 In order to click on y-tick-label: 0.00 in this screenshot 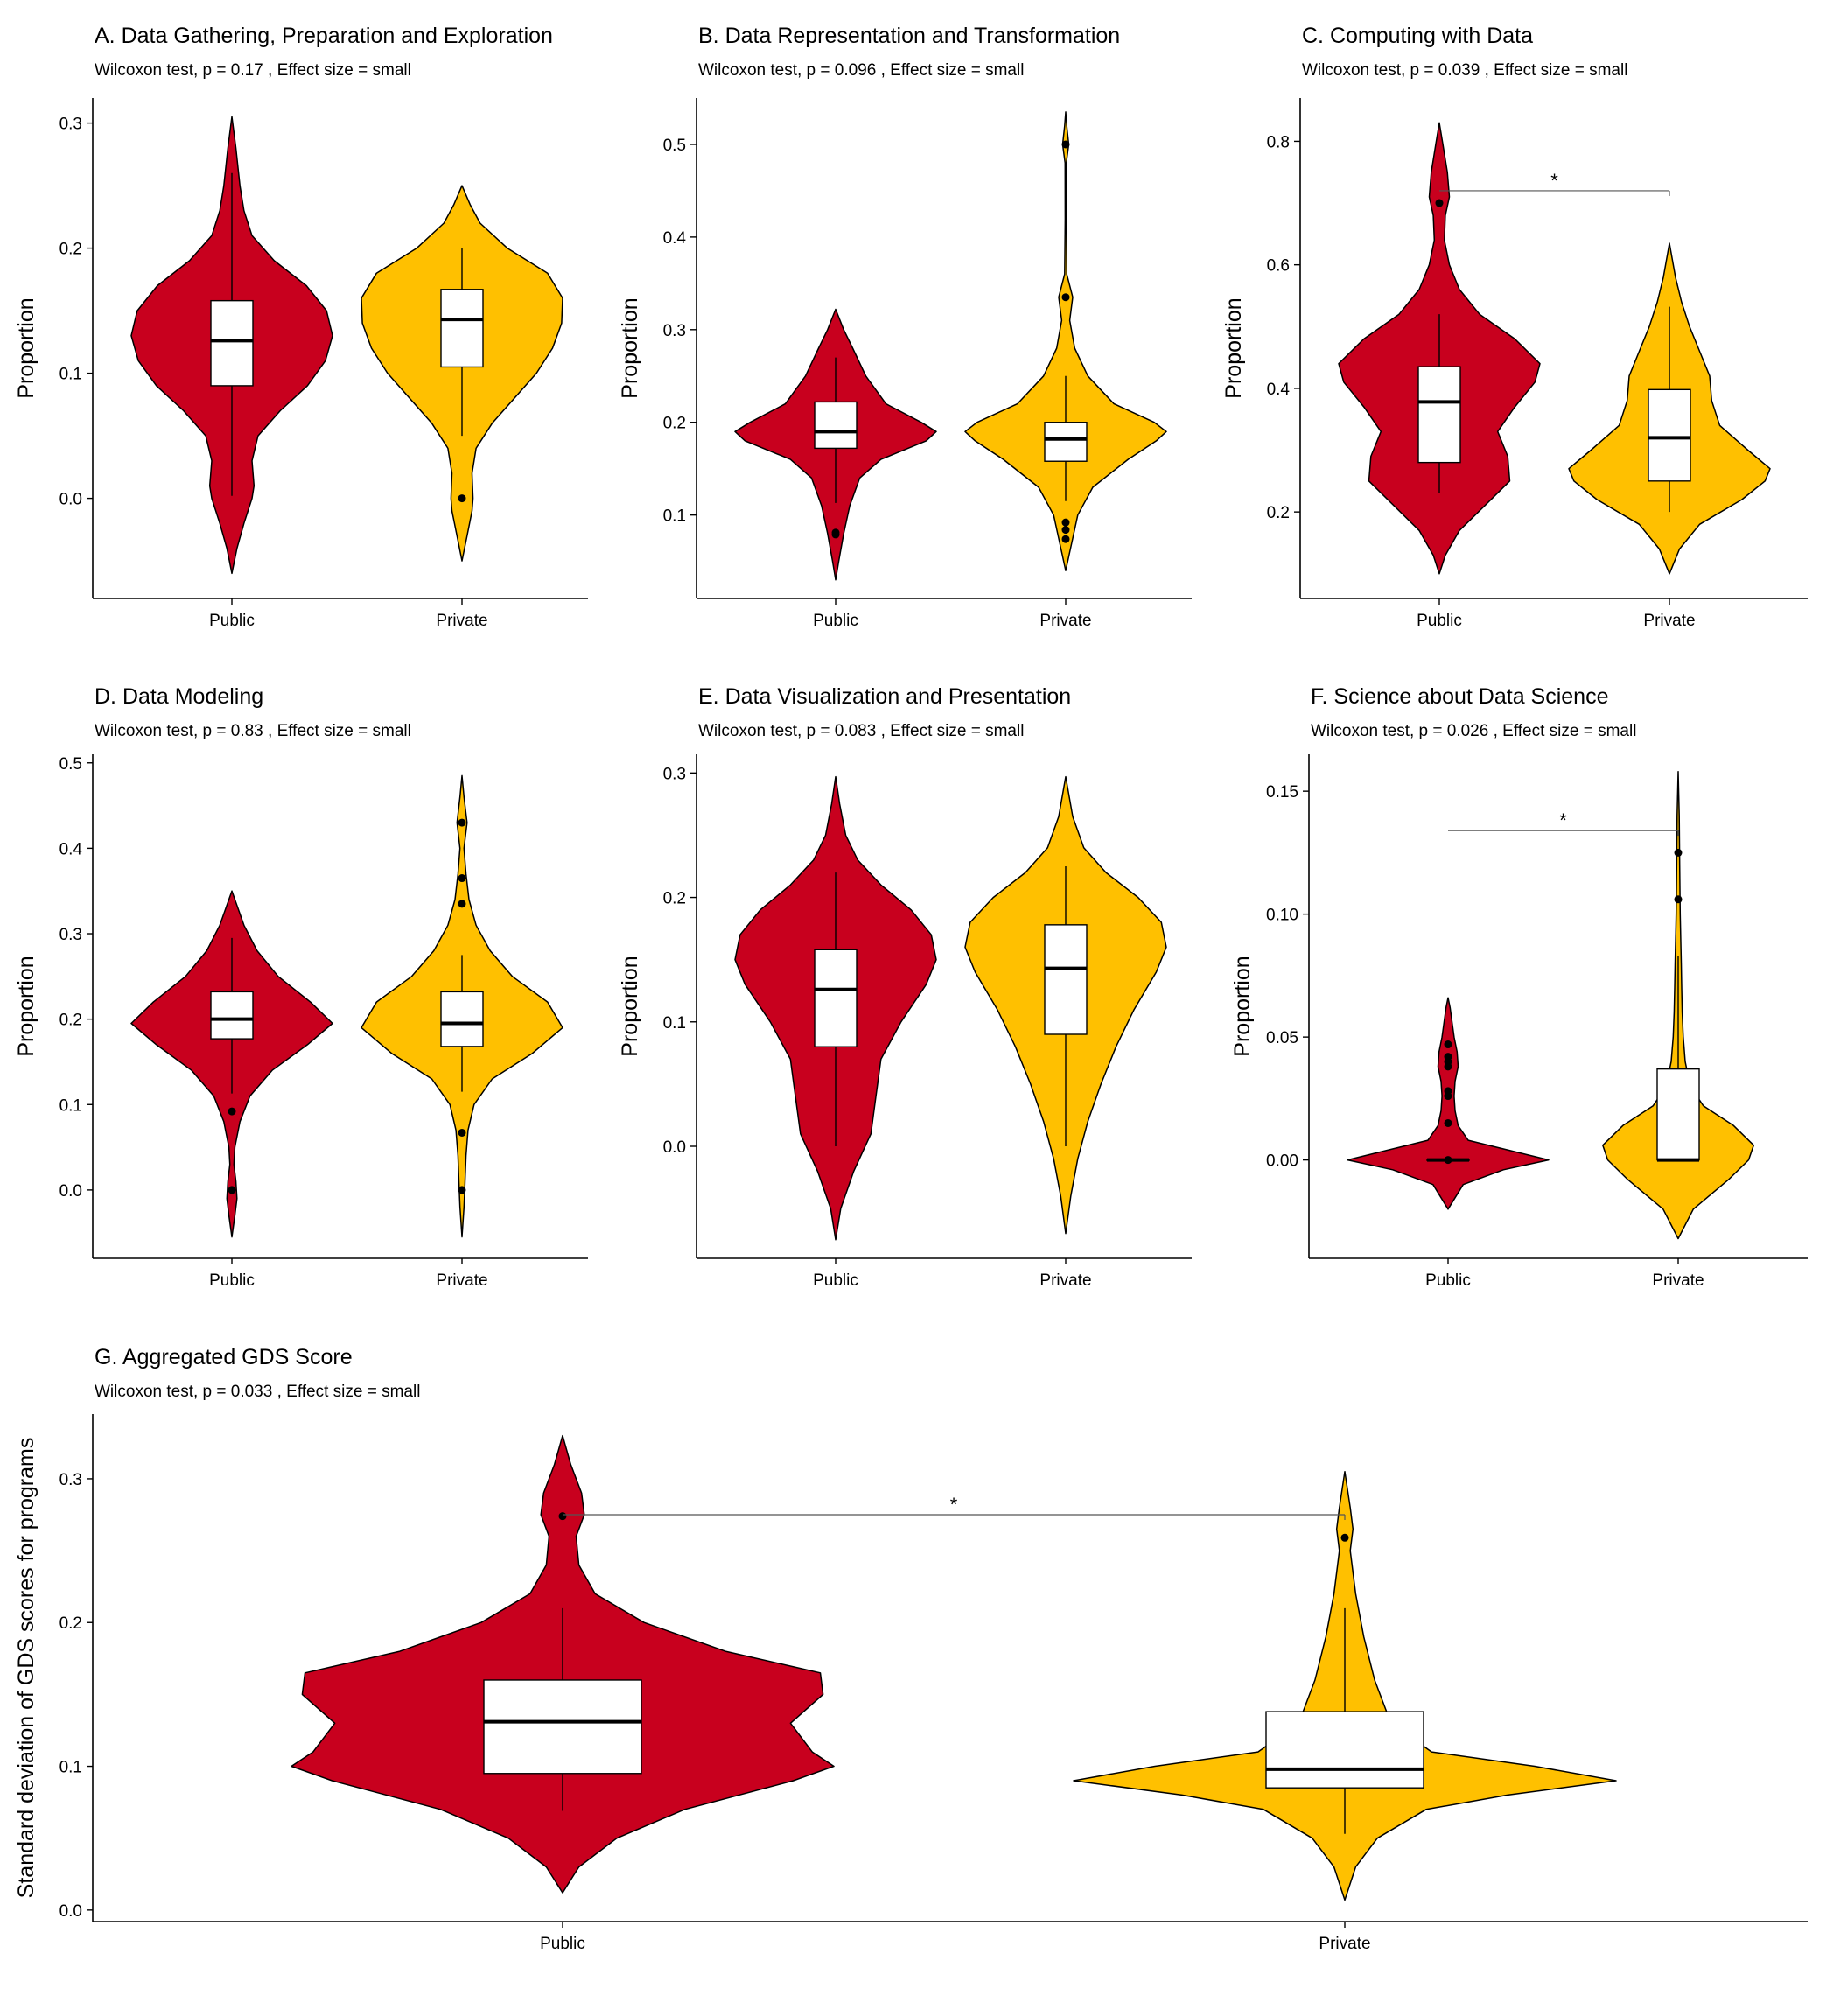, I will do `click(1282, 1161)`.